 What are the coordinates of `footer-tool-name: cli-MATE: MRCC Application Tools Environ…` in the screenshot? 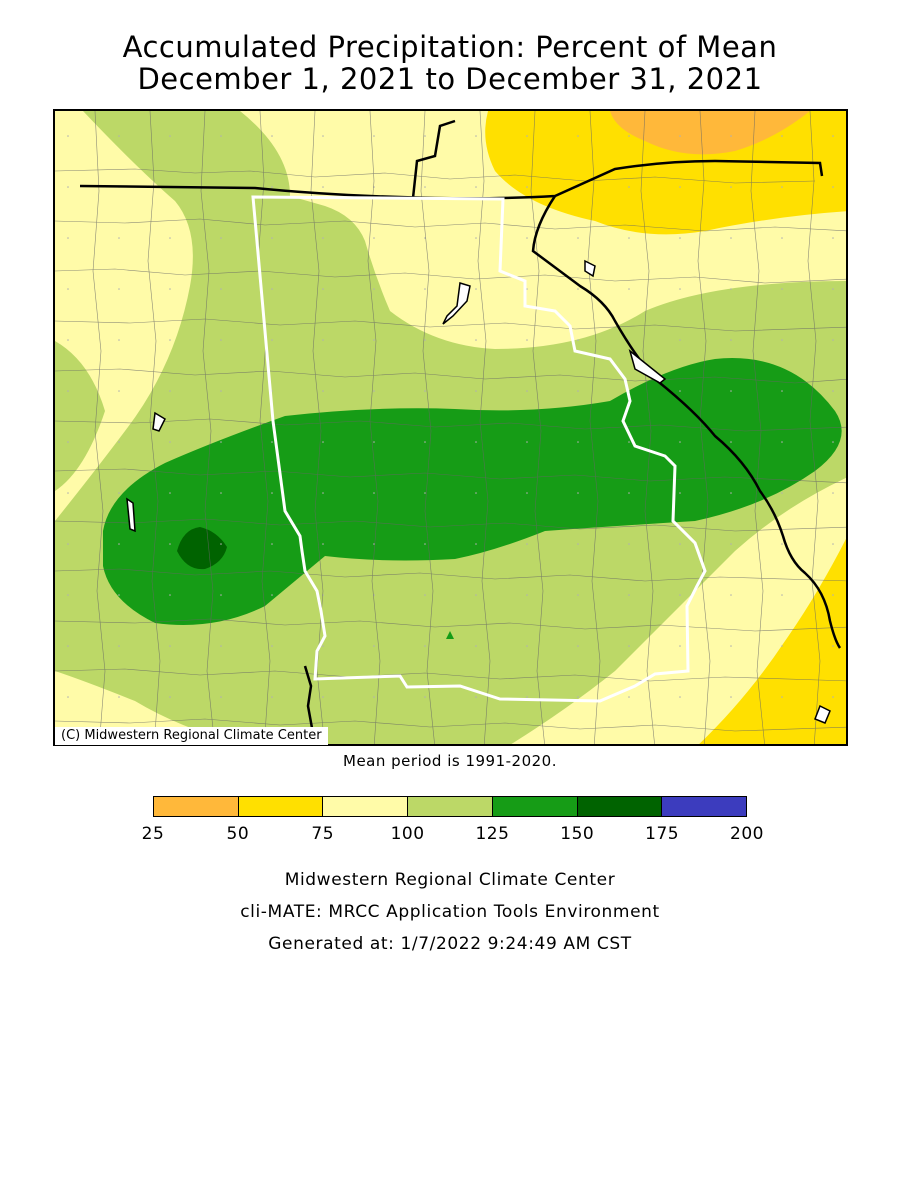 It's located at (450, 912).